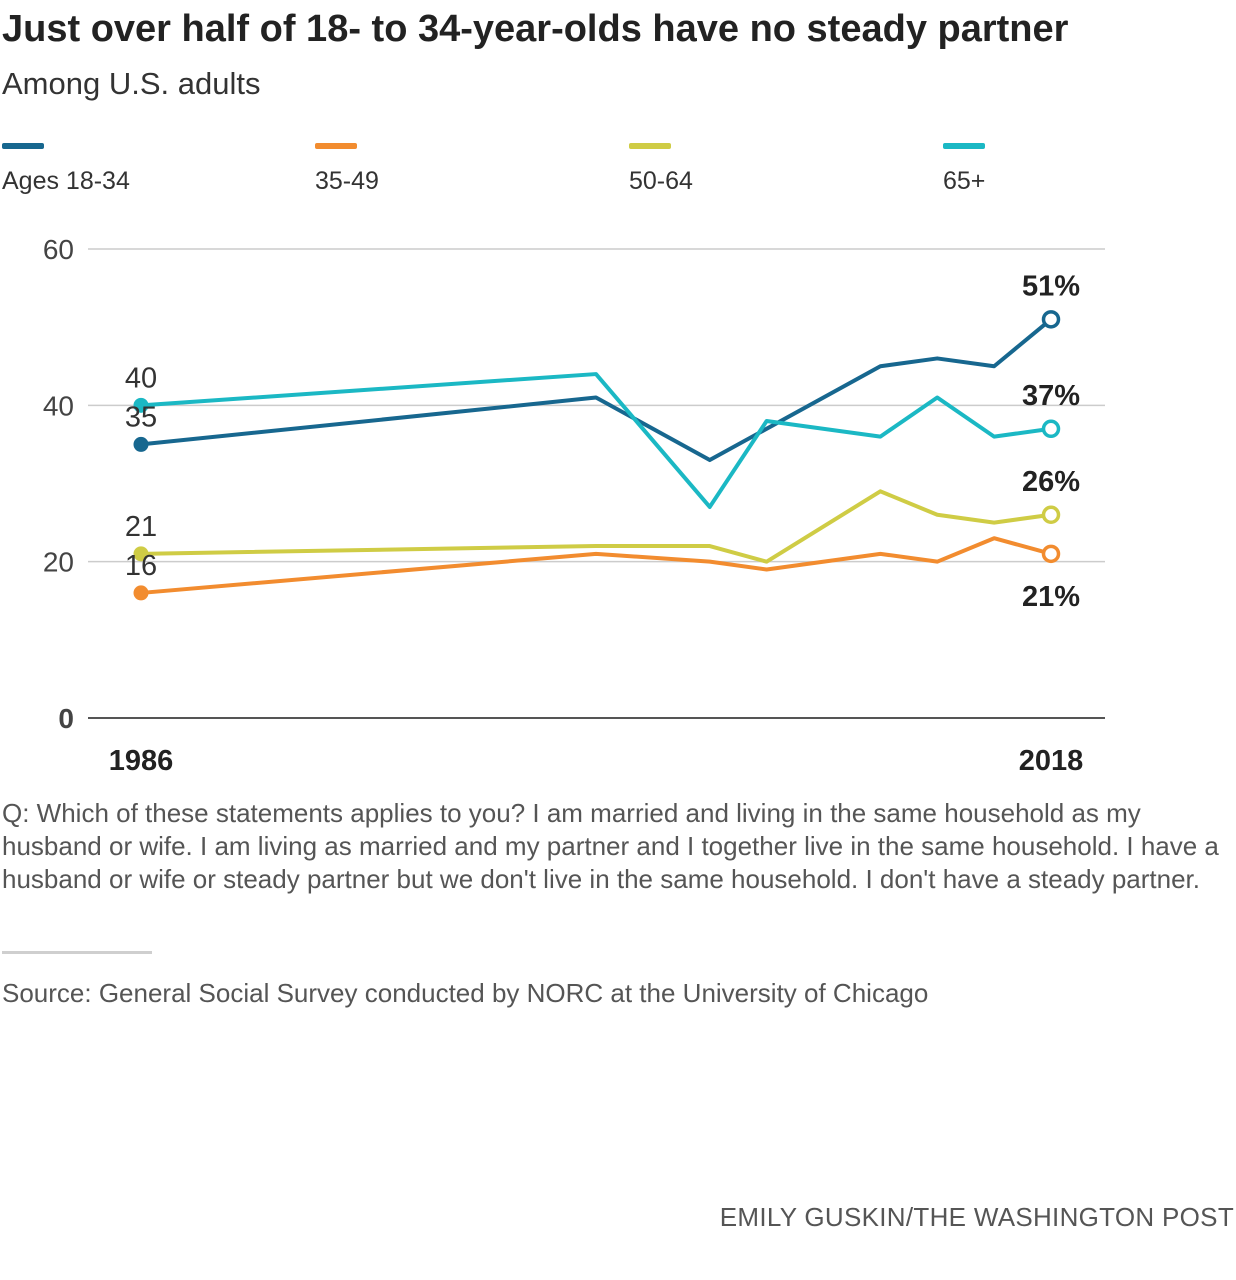 The height and width of the screenshot is (1280, 1236). I want to click on start-label-35-49: 16, so click(141, 566).